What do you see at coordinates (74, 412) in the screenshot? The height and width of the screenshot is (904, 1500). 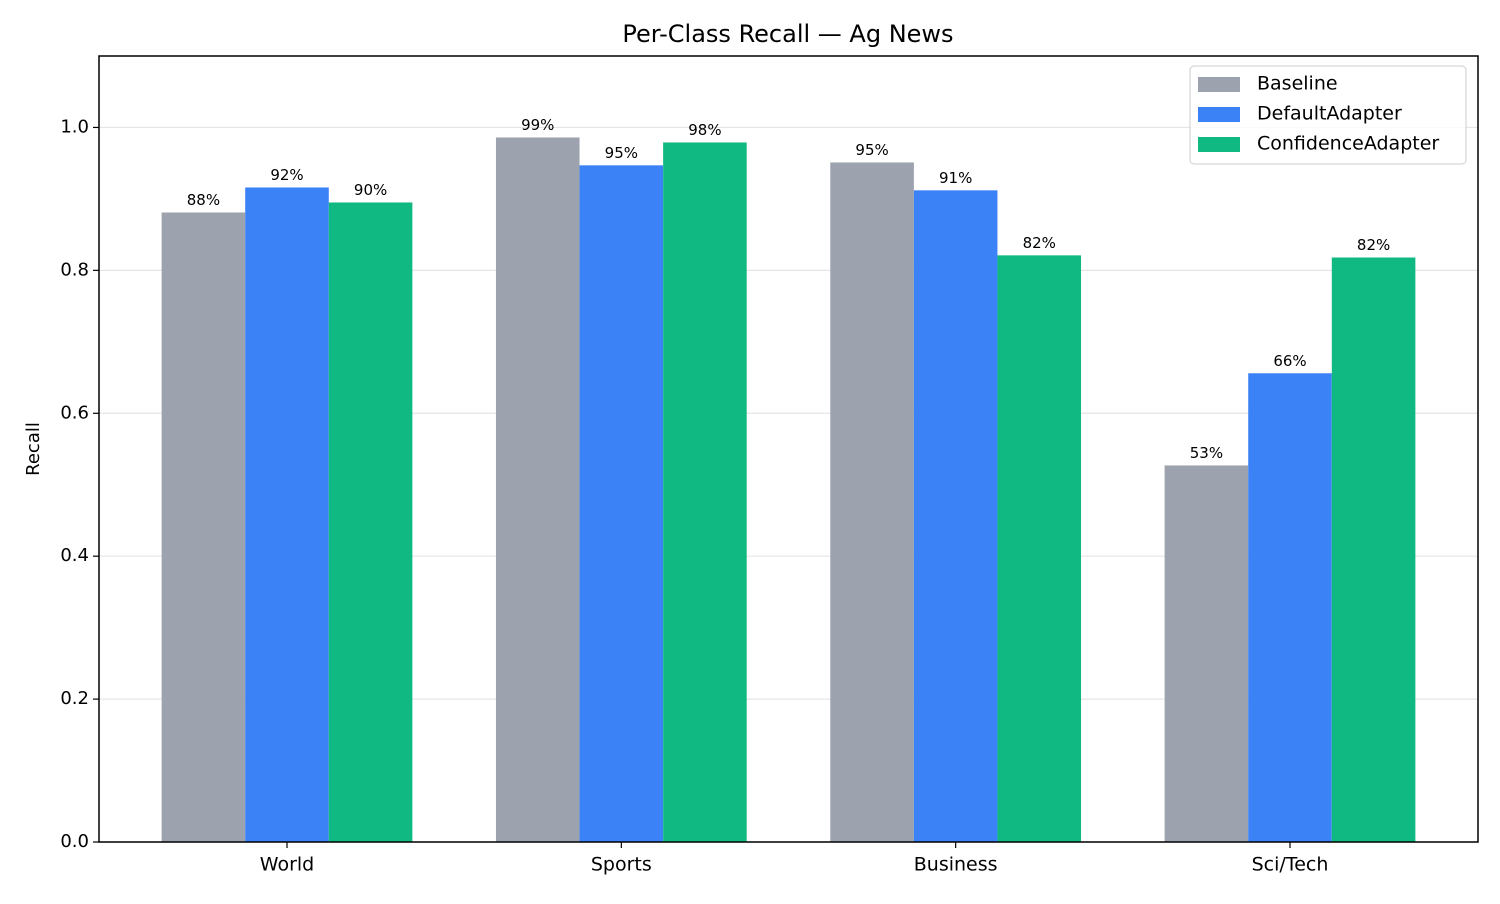 I see `y-tick-label: 0.6` at bounding box center [74, 412].